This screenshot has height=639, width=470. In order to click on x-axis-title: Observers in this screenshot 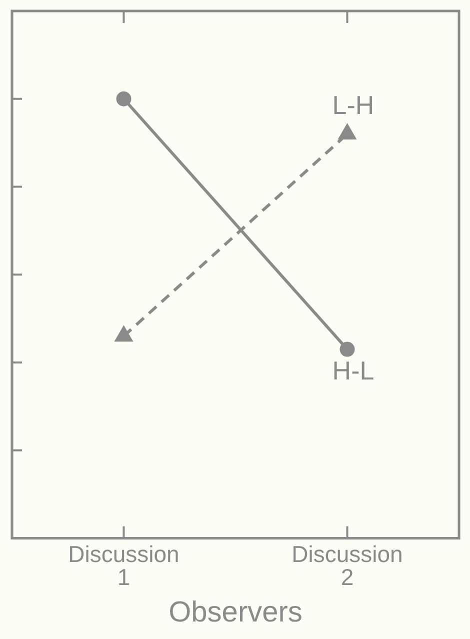, I will do `click(235, 612)`.